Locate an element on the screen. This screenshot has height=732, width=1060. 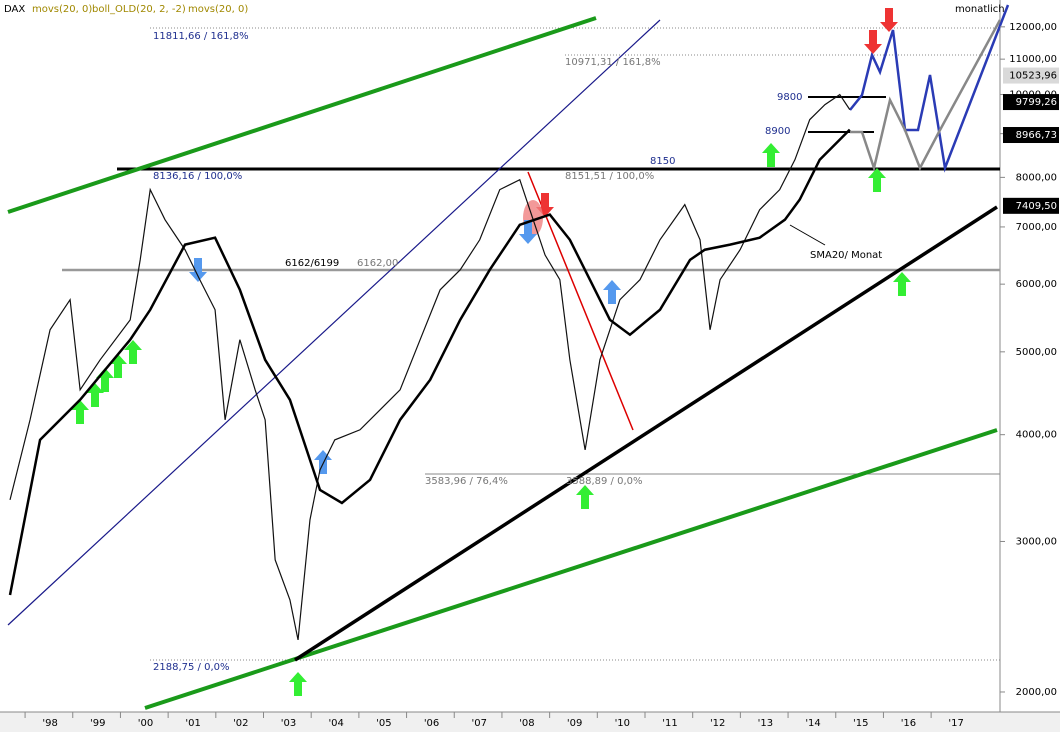
annotation: 6162,00 is located at coordinates (377, 263).